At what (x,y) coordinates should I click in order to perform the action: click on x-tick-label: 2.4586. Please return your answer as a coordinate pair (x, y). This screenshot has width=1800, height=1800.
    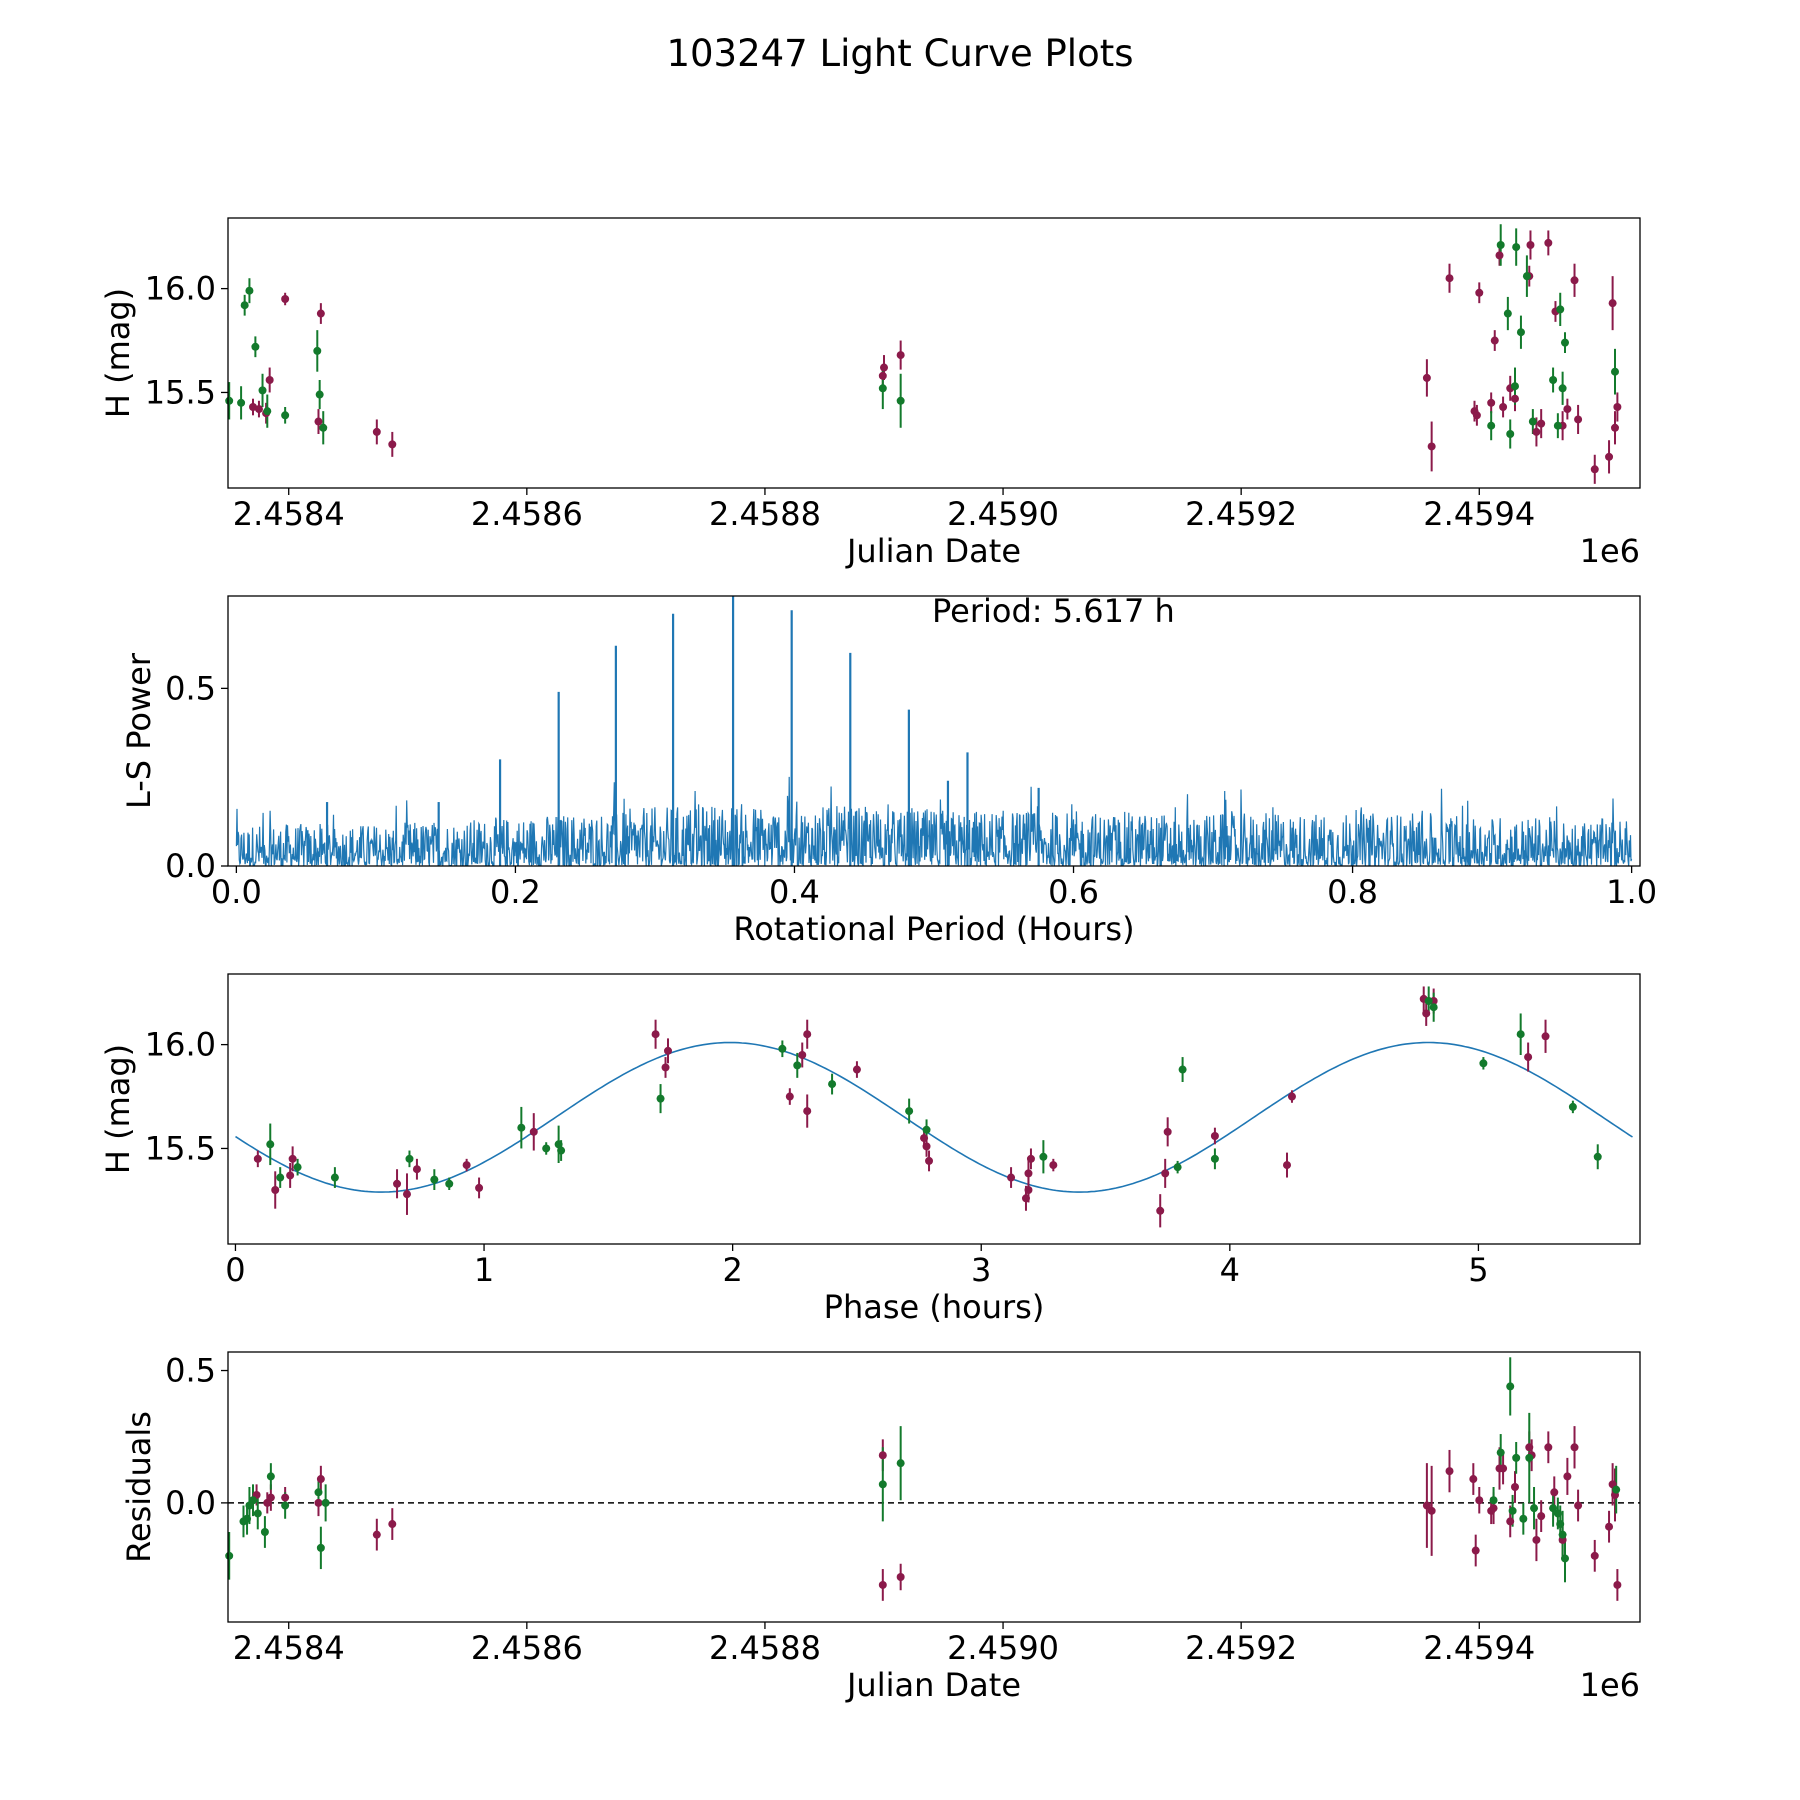
    Looking at the image, I should click on (527, 514).